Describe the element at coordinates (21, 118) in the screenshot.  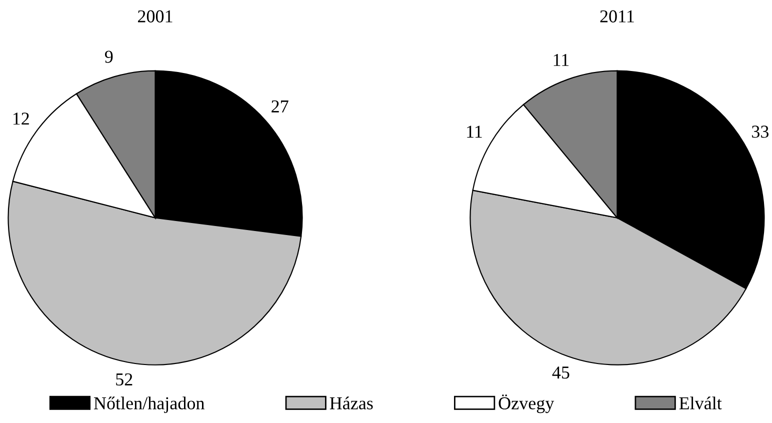
I see `data-label: 12` at that location.